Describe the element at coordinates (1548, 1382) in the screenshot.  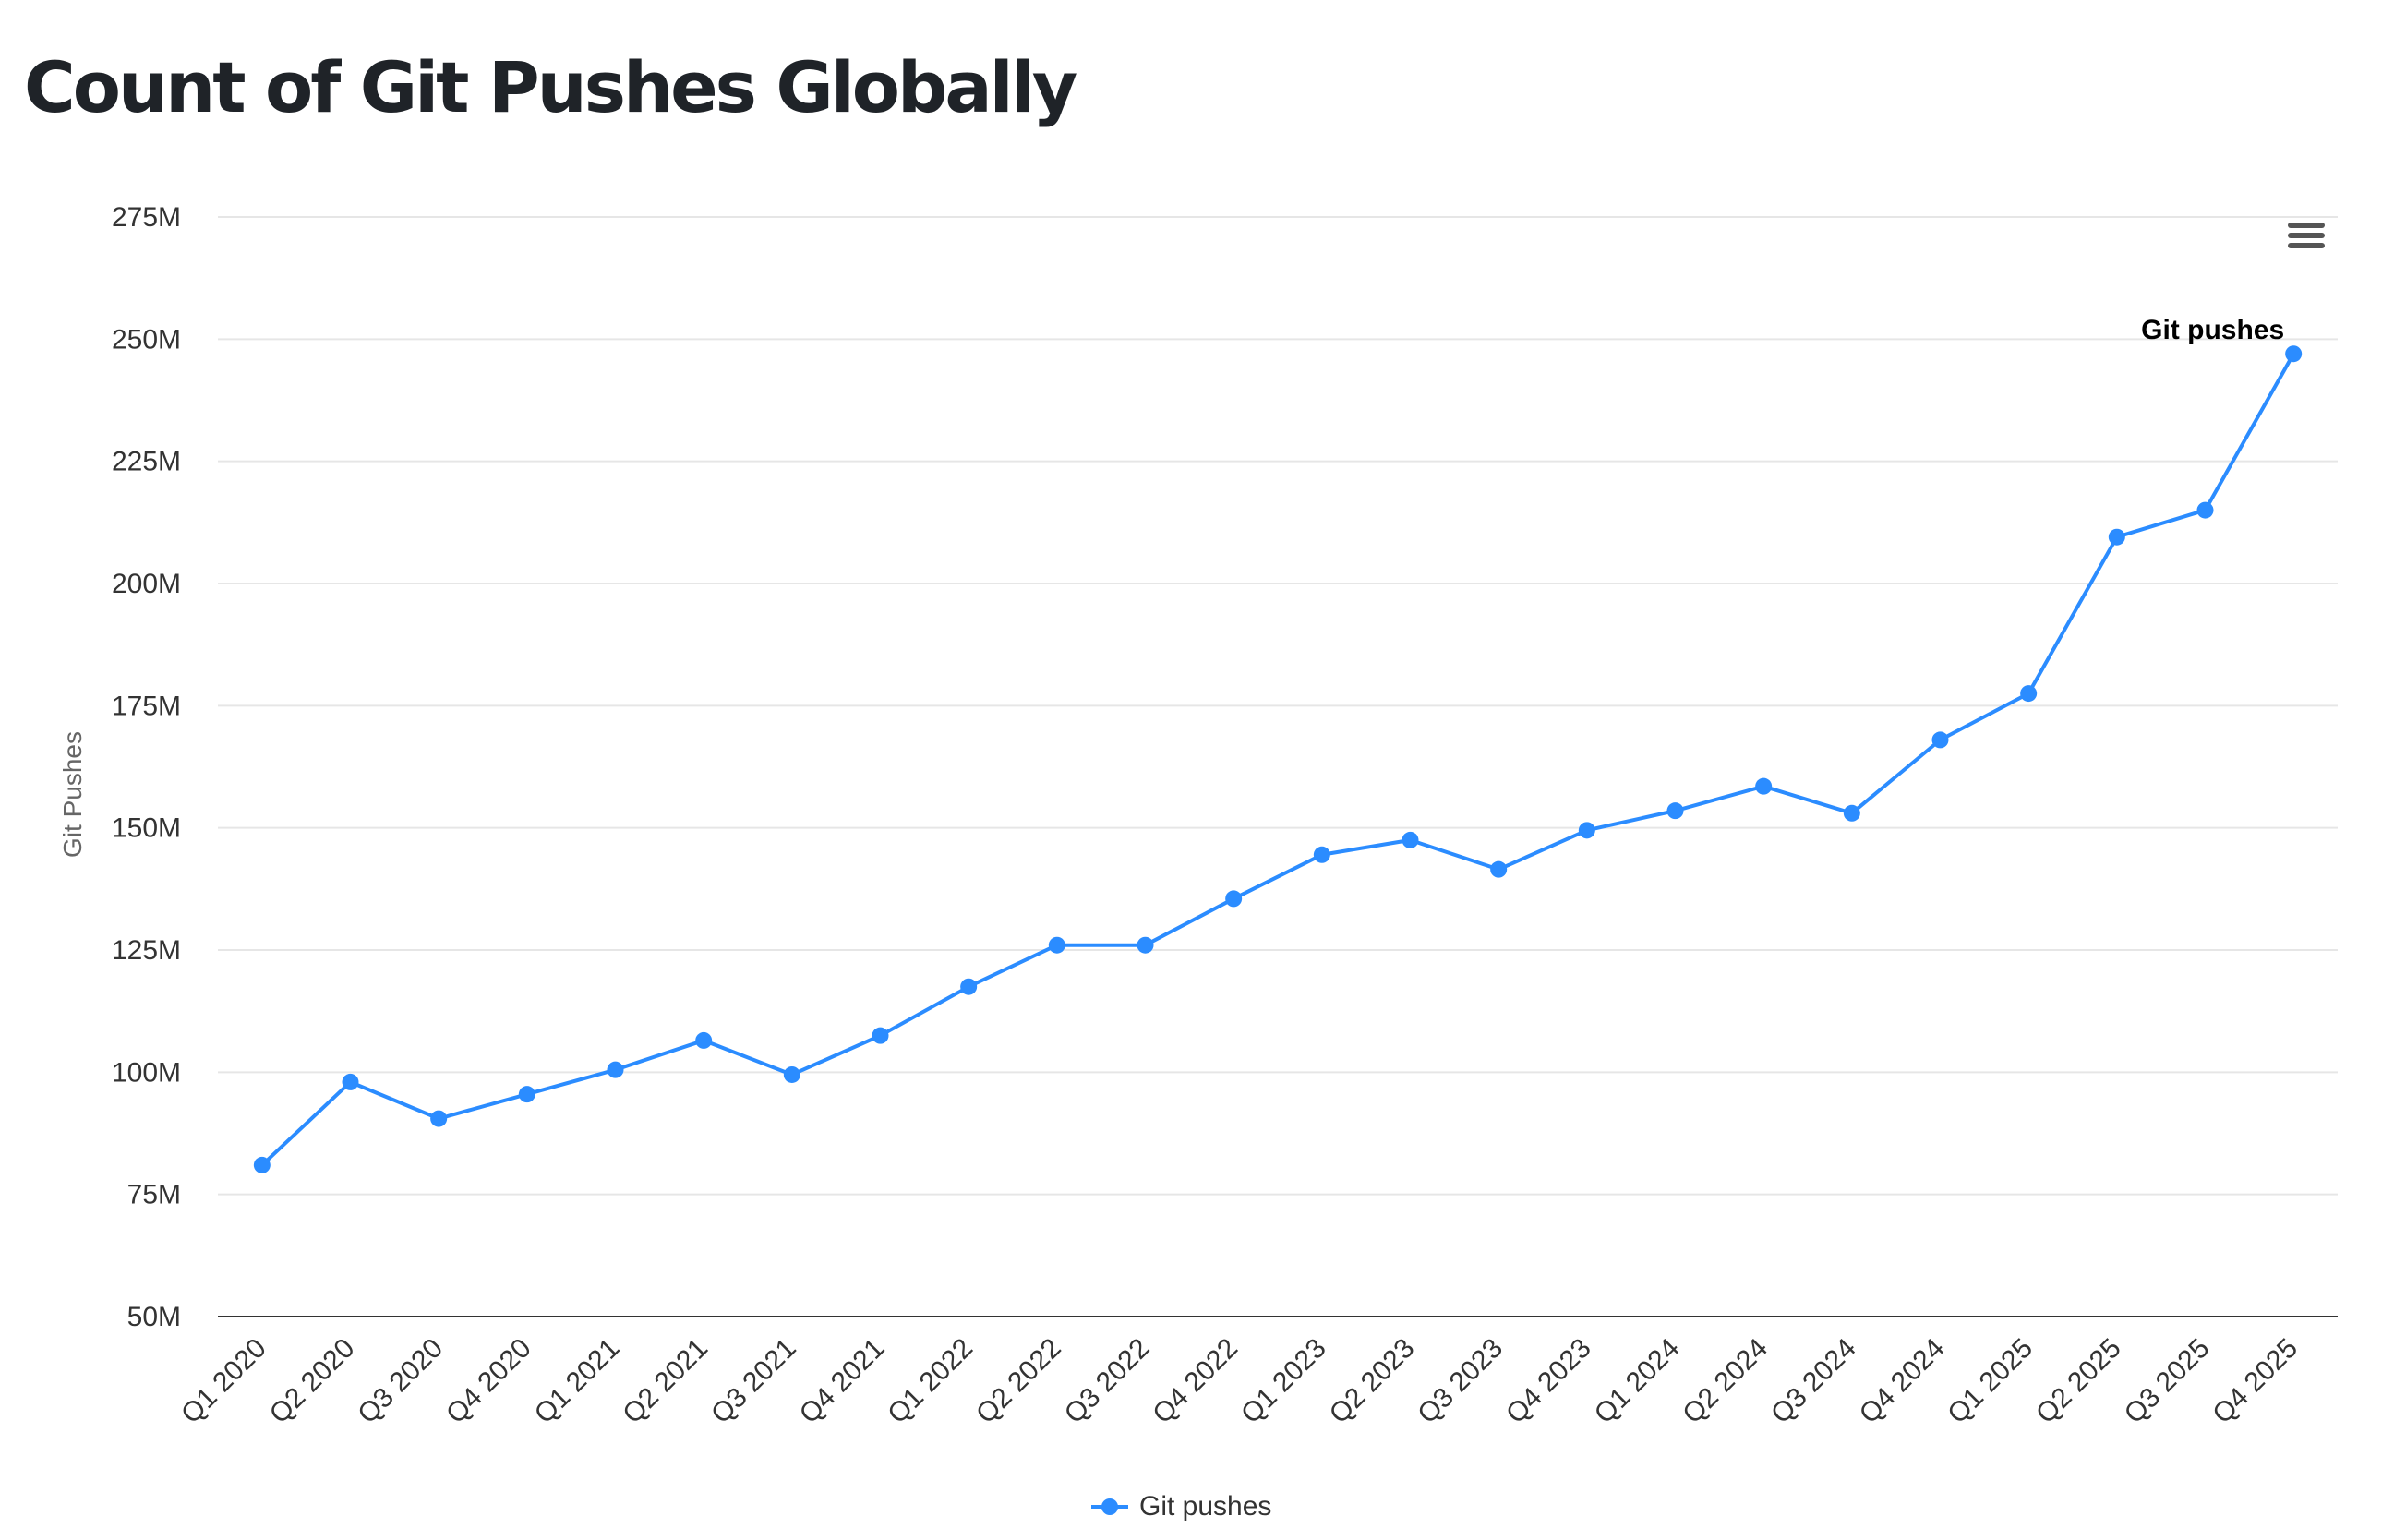
I see `x-tick-label: Q4 2023` at that location.